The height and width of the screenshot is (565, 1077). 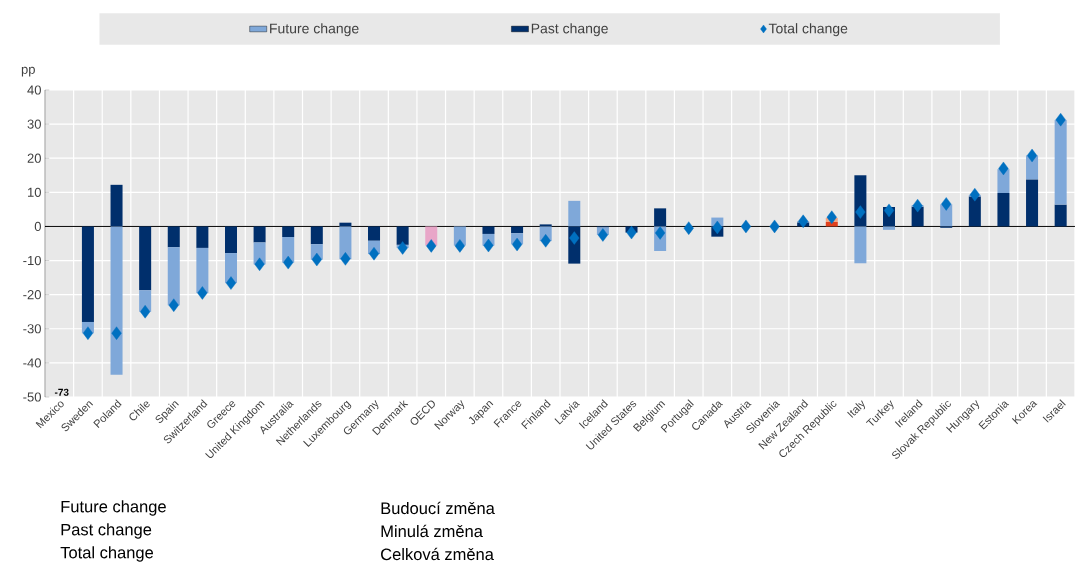 I want to click on y-tick-label: -10, so click(x=32, y=260).